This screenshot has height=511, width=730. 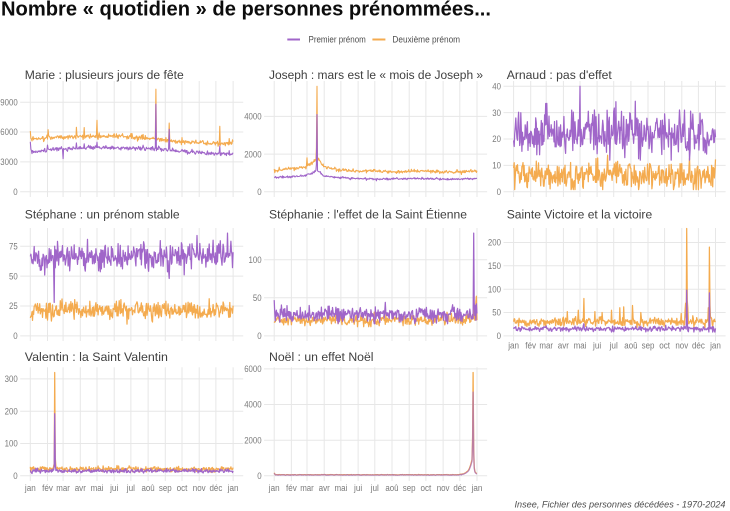 What do you see at coordinates (580, 214) in the screenshot?
I see `svg-text: Sainte Victoire et la victoire` at bounding box center [580, 214].